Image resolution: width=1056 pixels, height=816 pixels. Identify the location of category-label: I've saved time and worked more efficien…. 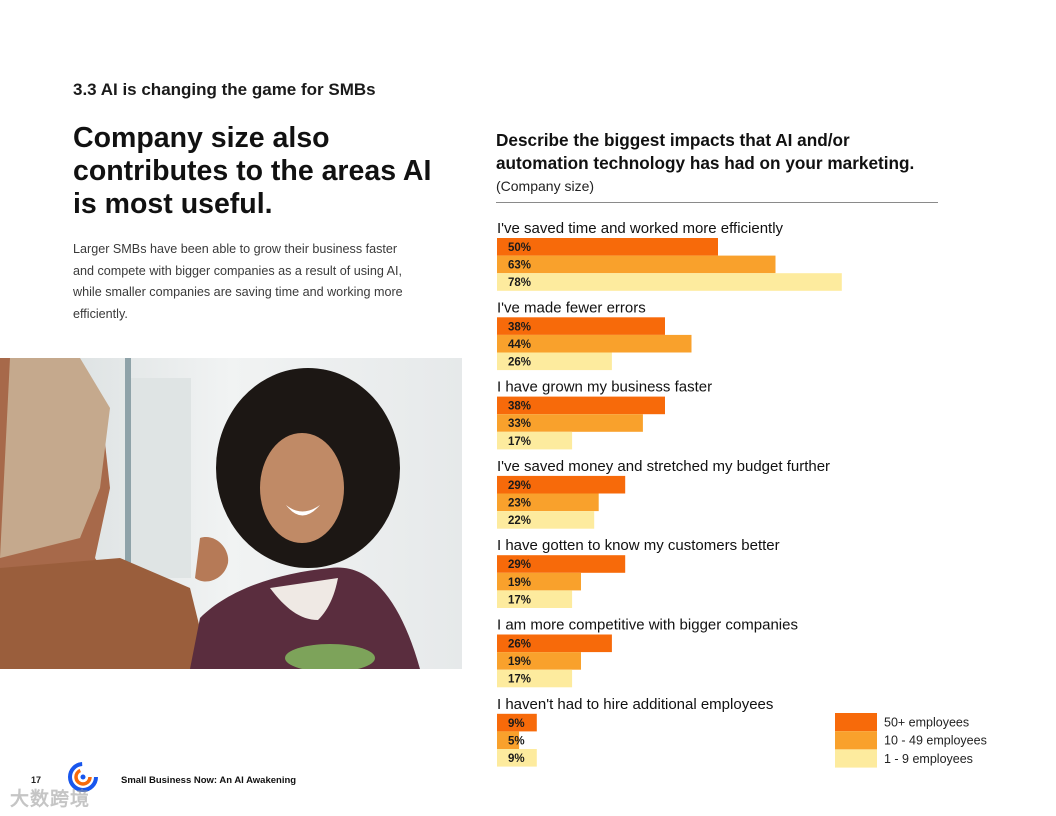
(640, 228).